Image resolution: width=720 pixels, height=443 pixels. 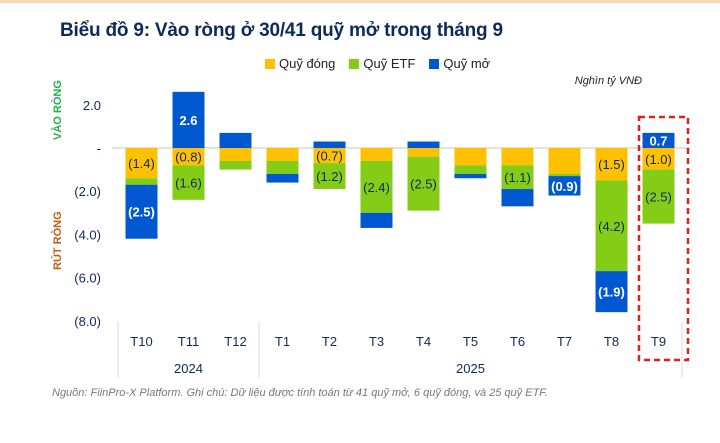 I want to click on y-tick-label: (6.0), so click(x=87, y=278).